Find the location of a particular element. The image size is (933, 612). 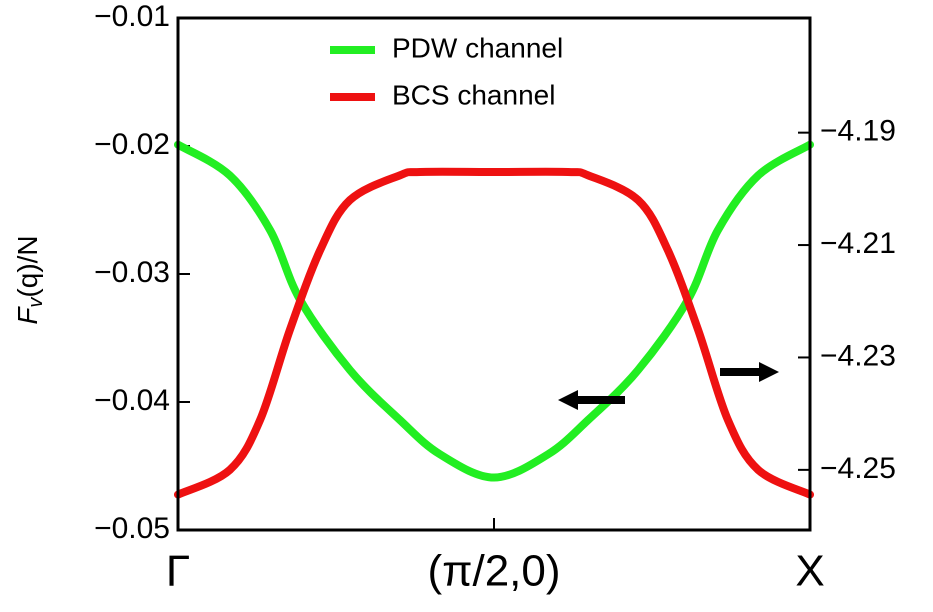

y2-tick-label: −4.21 is located at coordinates (858, 243).